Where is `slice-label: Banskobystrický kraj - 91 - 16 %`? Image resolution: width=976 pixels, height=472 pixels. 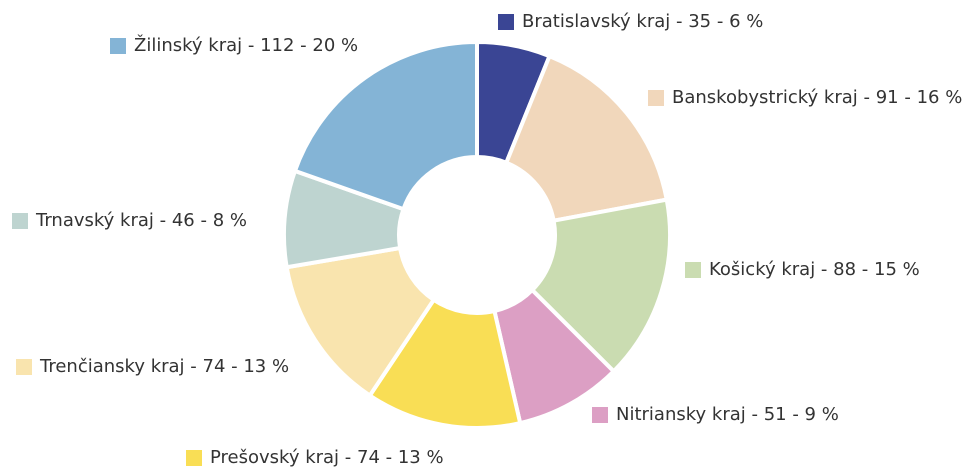 slice-label: Banskobystrický kraj - 91 - 16 % is located at coordinates (817, 97).